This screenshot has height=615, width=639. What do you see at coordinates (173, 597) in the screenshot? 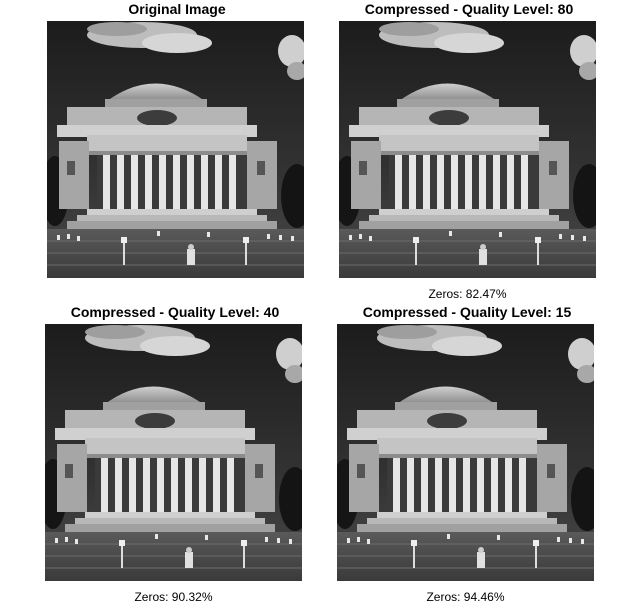
I see `zeros-caption: Zeros: 90.32%` at bounding box center [173, 597].